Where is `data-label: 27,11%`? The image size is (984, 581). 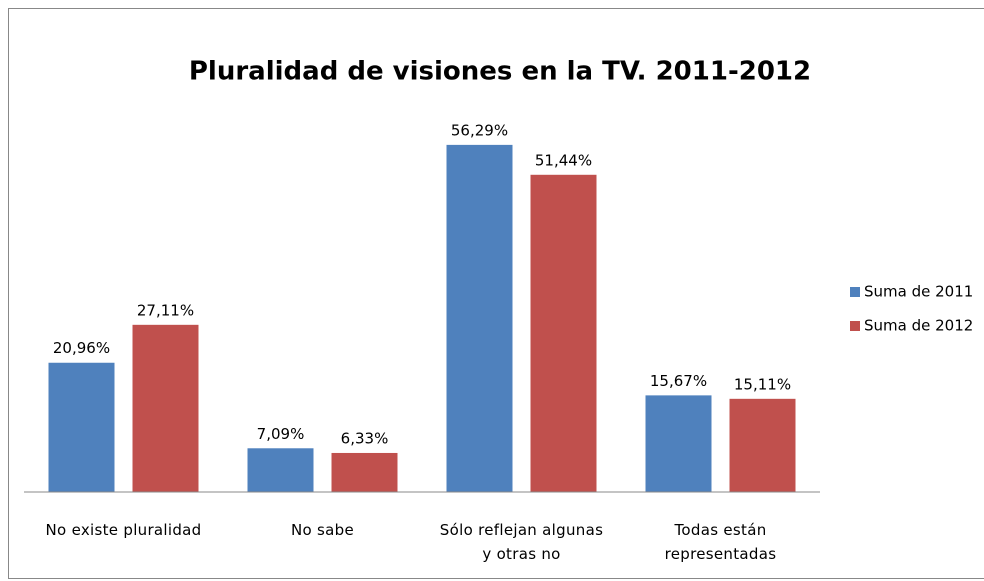 data-label: 27,11% is located at coordinates (165, 310).